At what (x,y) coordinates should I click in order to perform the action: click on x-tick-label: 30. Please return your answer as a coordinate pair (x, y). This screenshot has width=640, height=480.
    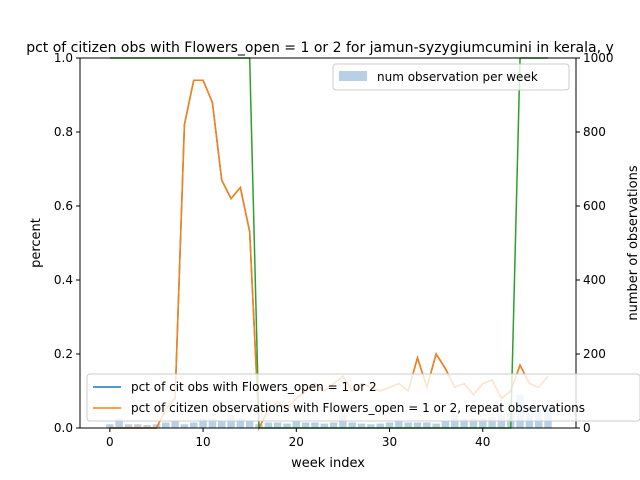
    Looking at the image, I should click on (389, 442).